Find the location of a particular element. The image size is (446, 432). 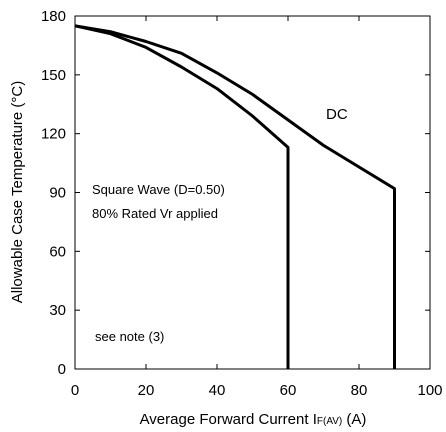

annotation-dc-bg is located at coordinates (338, 113).